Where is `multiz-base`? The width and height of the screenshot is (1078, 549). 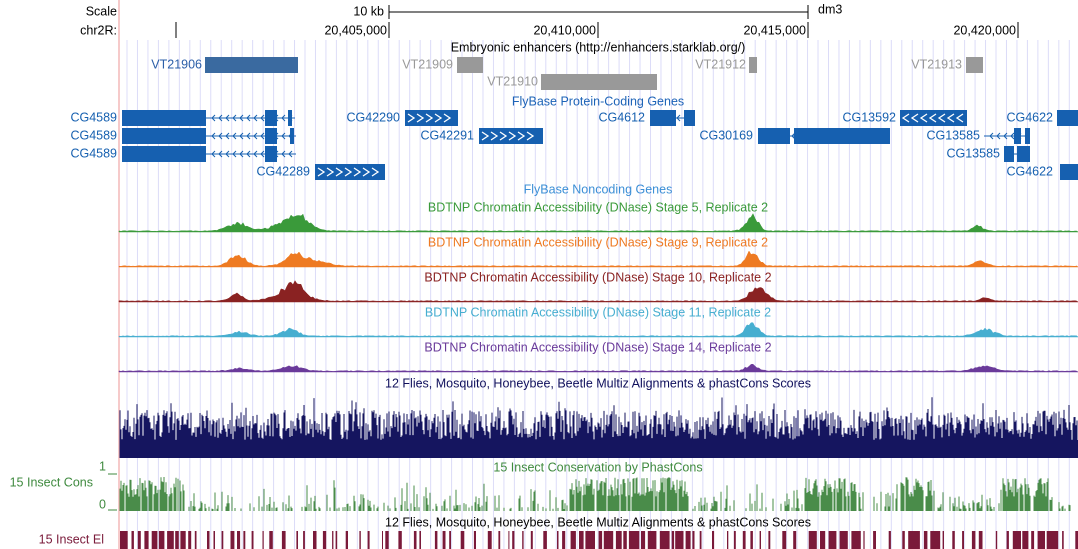
multiz-base is located at coordinates (599, 449).